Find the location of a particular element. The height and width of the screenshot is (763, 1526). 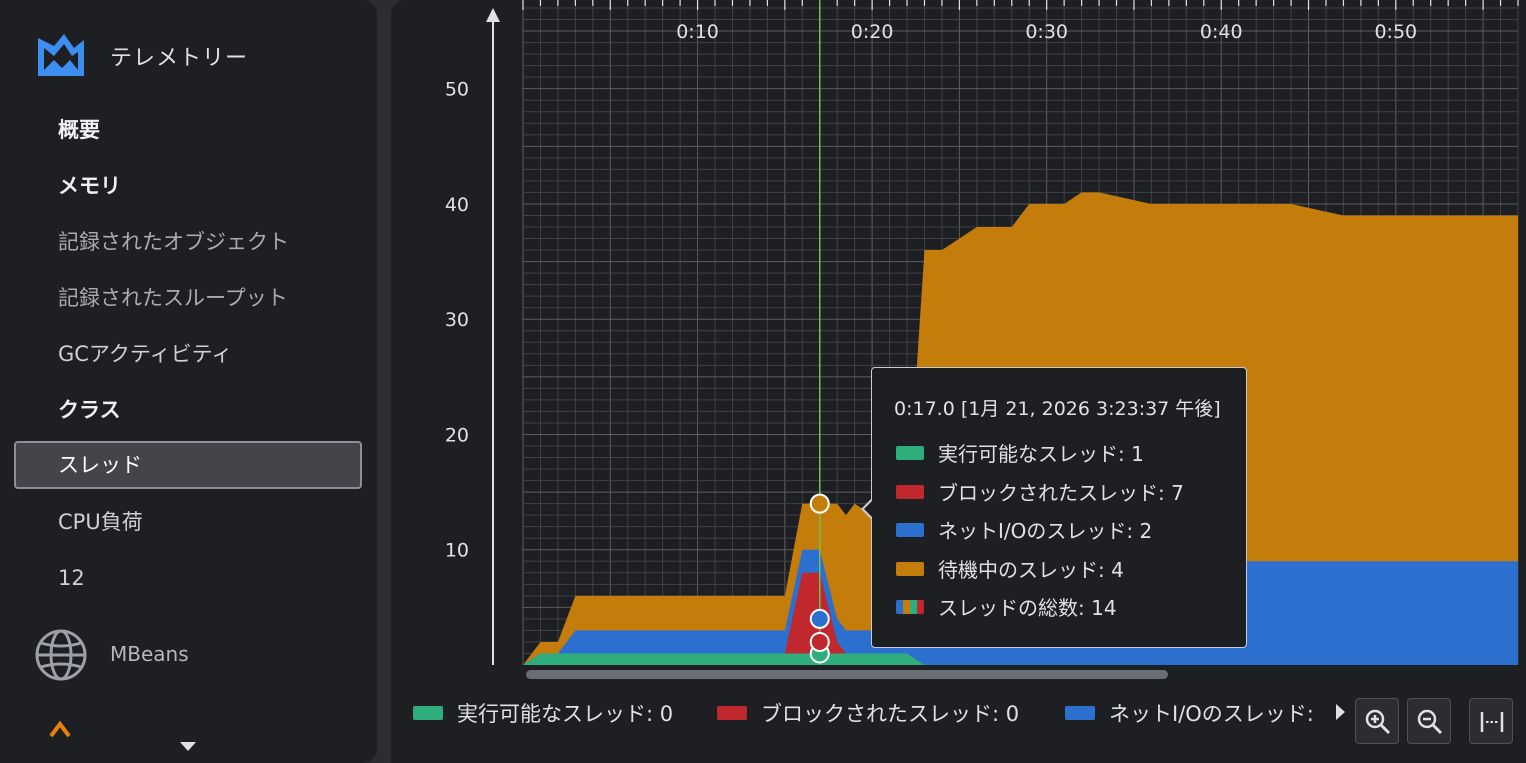

net-io-swatch is located at coordinates (910, 529).